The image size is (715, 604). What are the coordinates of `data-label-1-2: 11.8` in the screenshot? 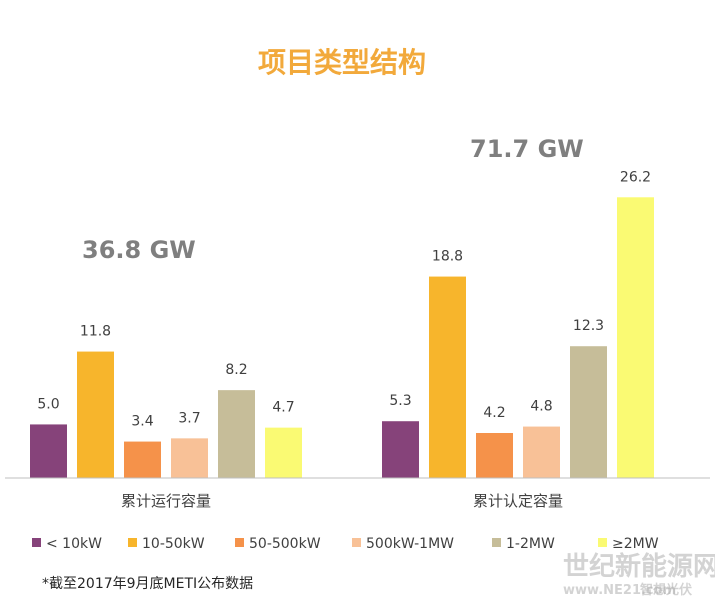 It's located at (95, 332).